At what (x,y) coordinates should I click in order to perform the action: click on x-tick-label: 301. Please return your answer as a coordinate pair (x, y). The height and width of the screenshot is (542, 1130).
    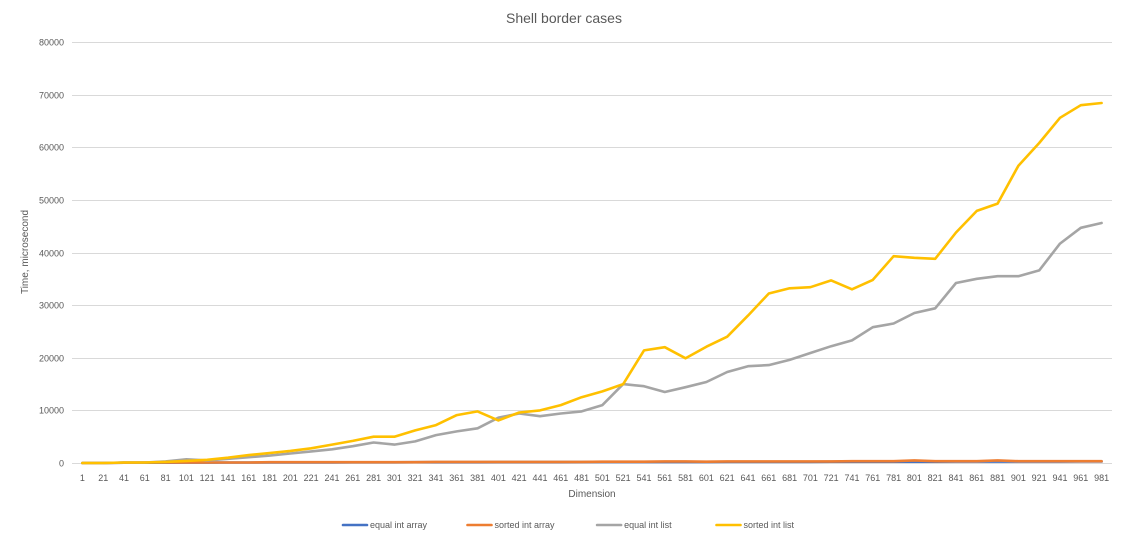
    Looking at the image, I should click on (394, 478).